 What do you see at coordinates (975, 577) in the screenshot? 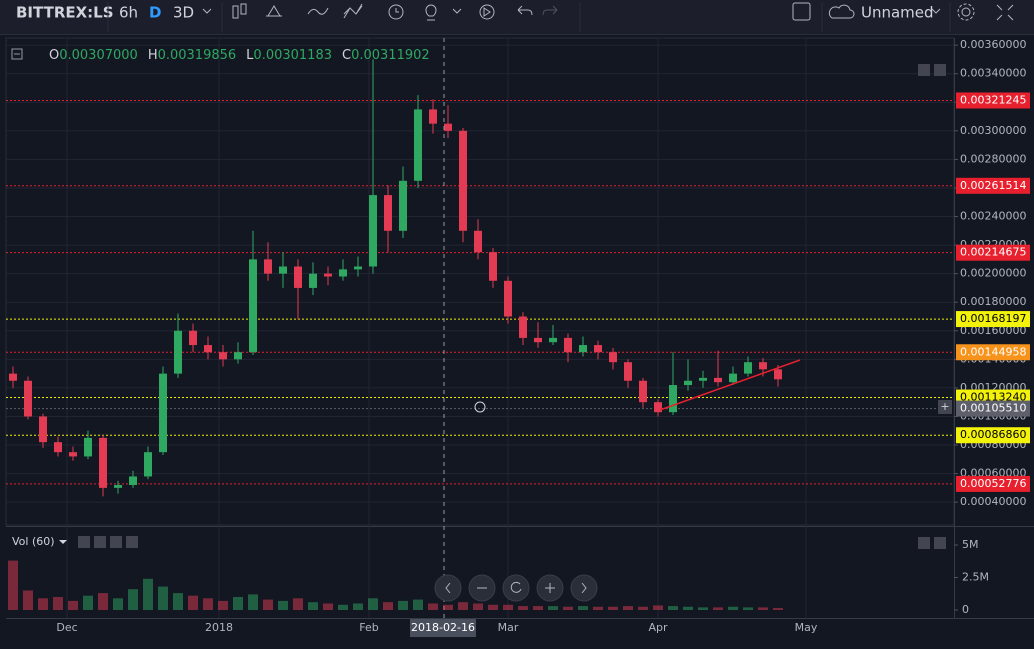
I see `y-tick-label: 2.5M` at bounding box center [975, 577].